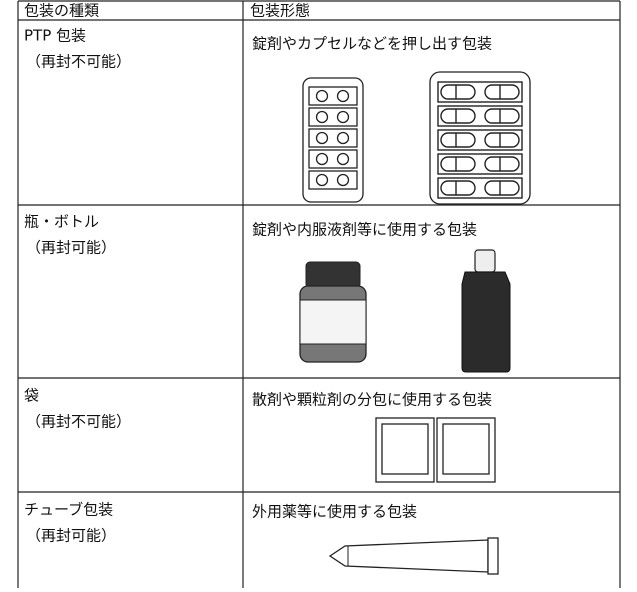  Describe the element at coordinates (413, 556) in the screenshot. I see `tube-illustration` at that location.